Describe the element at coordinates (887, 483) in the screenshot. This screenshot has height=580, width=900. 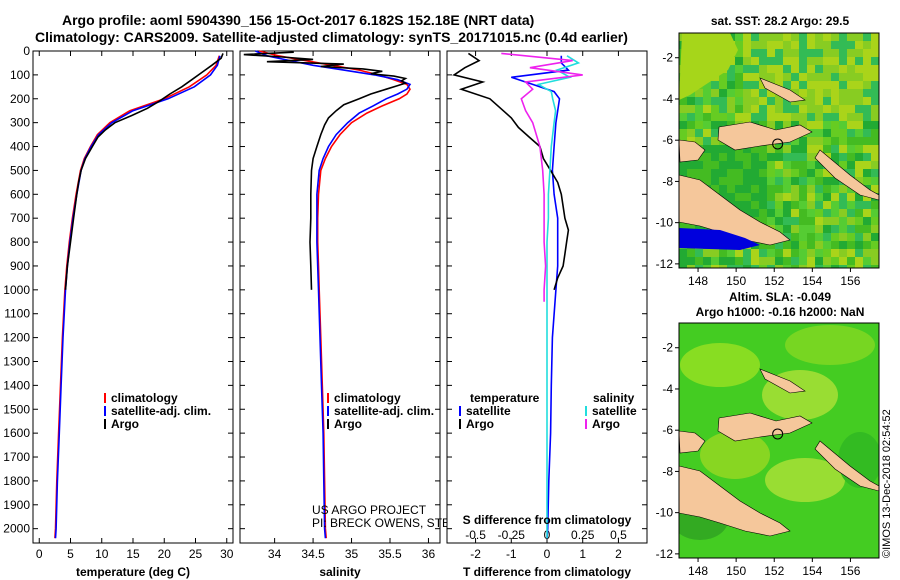
I see `imos-timestamp-watermark: ©IMOS 13-Dec-2018 02:54:52` at that location.